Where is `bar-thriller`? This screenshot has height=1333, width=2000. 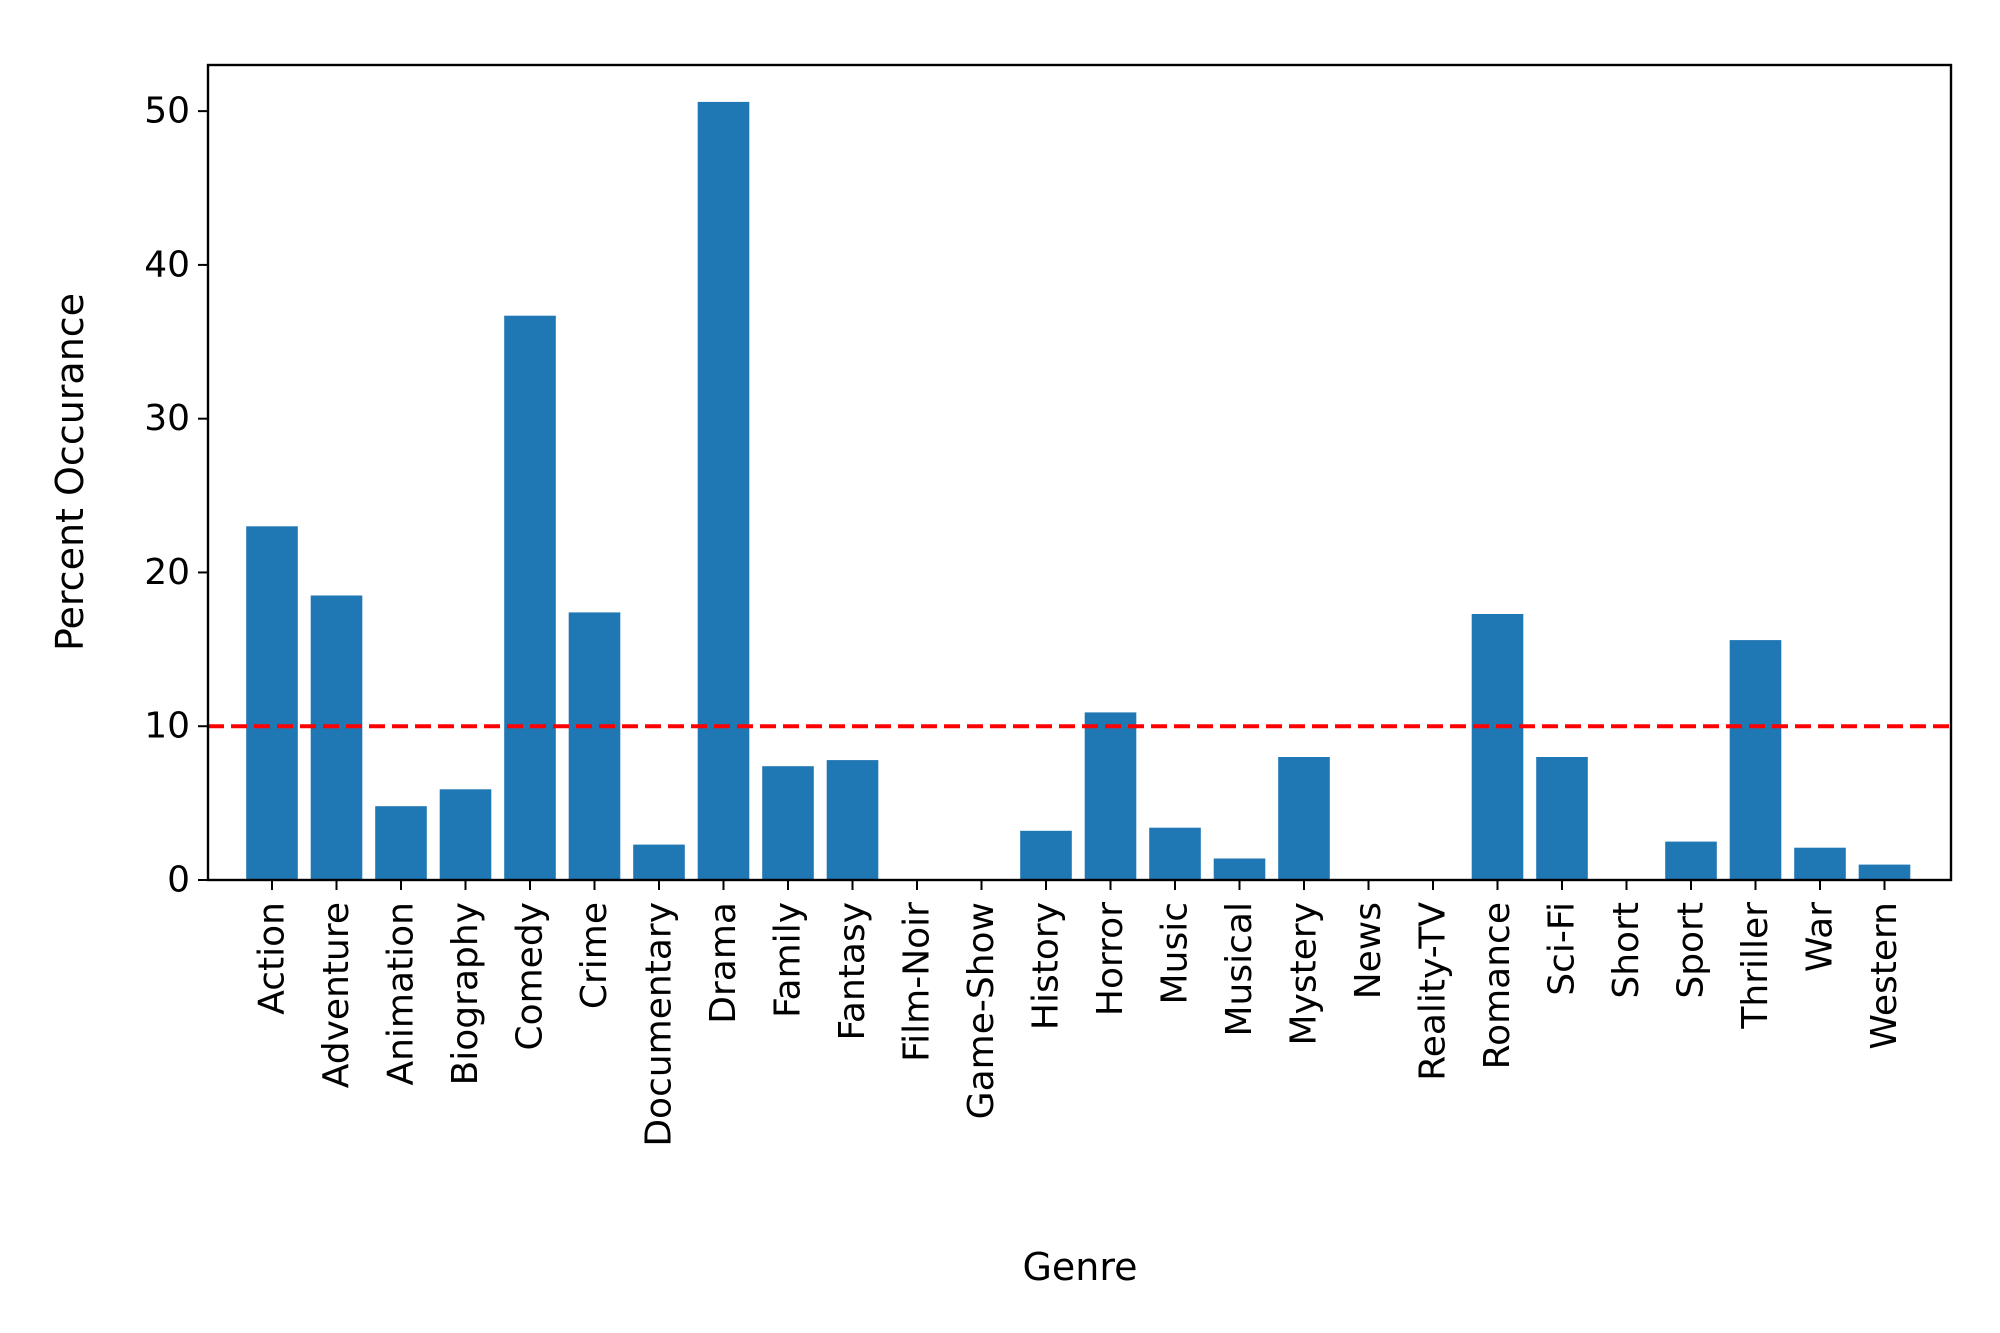 bar-thriller is located at coordinates (1755, 760).